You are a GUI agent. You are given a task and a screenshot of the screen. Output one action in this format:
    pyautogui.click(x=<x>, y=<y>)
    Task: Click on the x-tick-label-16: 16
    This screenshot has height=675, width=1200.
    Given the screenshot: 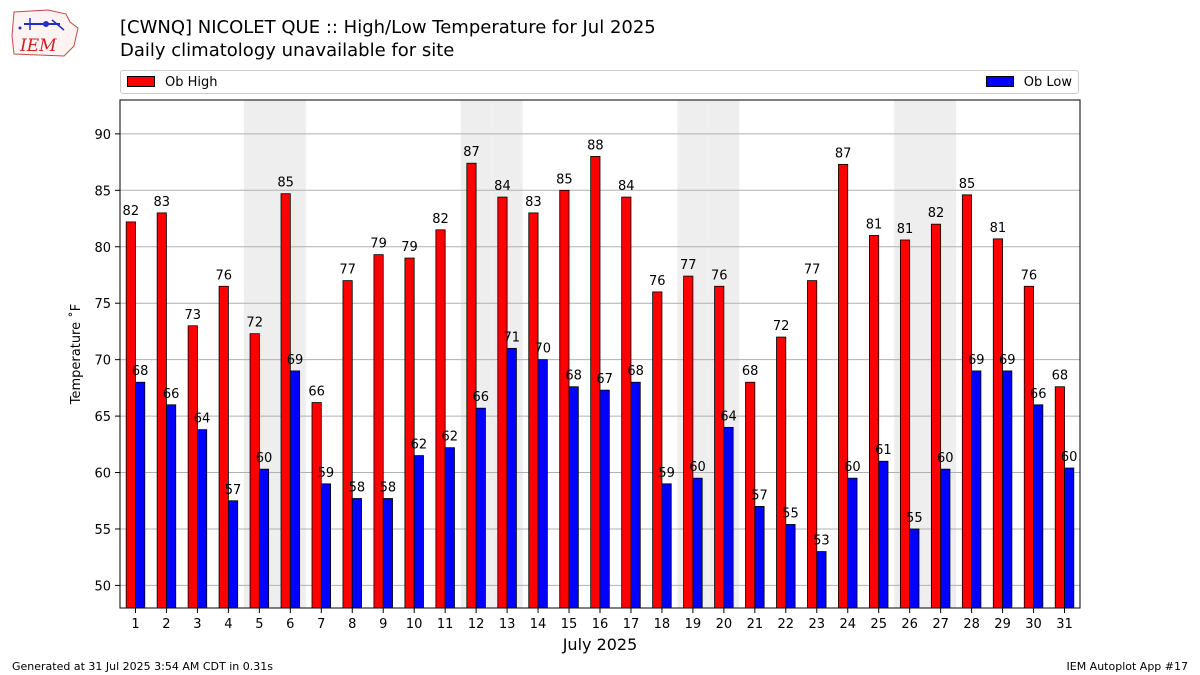 What is the action you would take?
    pyautogui.click(x=600, y=624)
    